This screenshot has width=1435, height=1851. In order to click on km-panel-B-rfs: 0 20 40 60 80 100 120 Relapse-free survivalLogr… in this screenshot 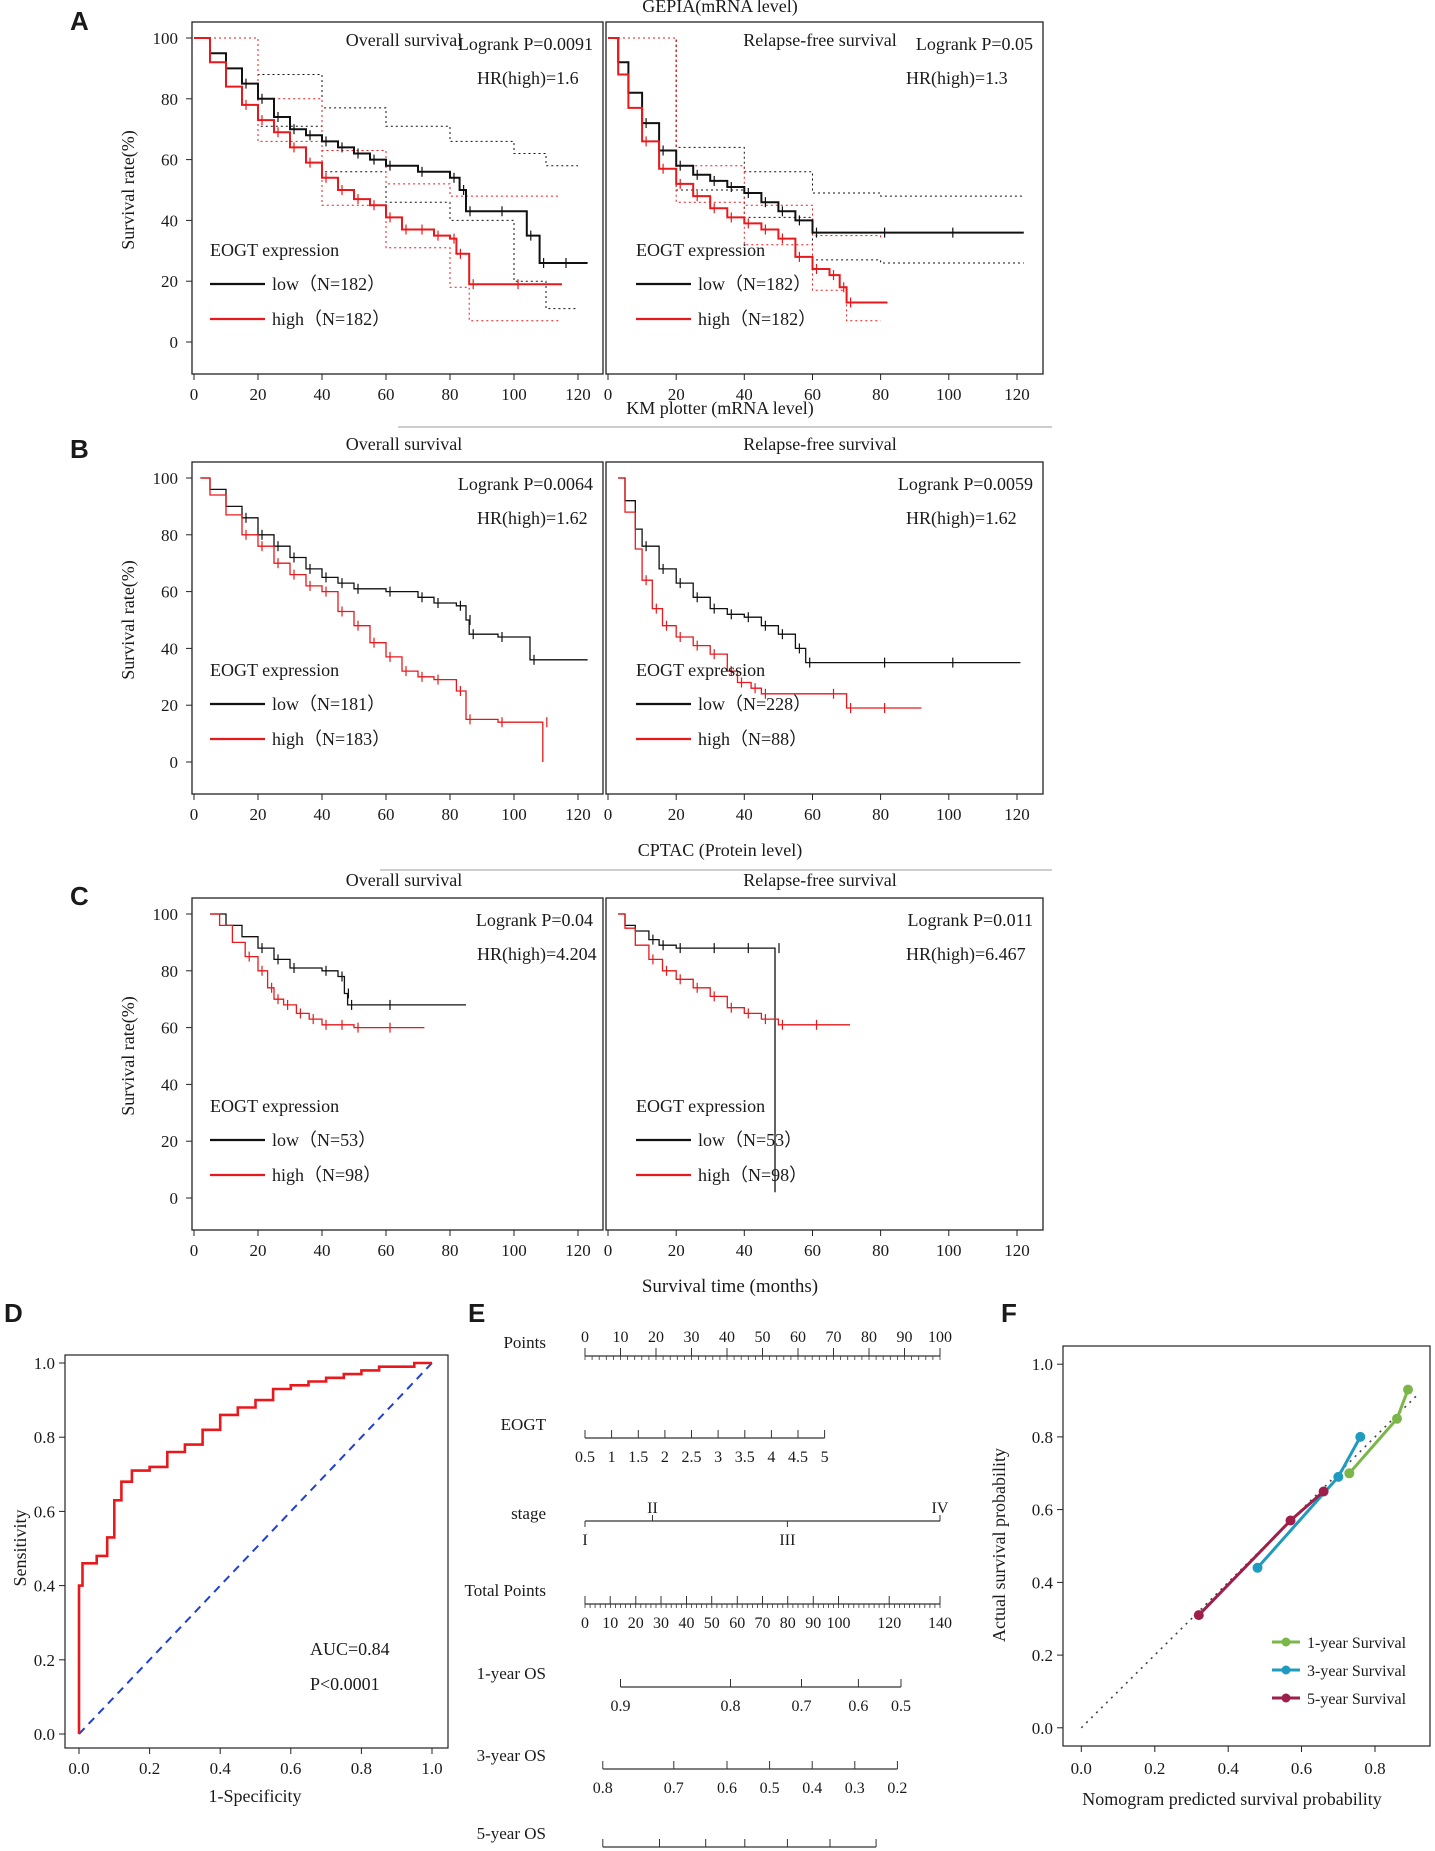, I will do `click(824, 629)`.